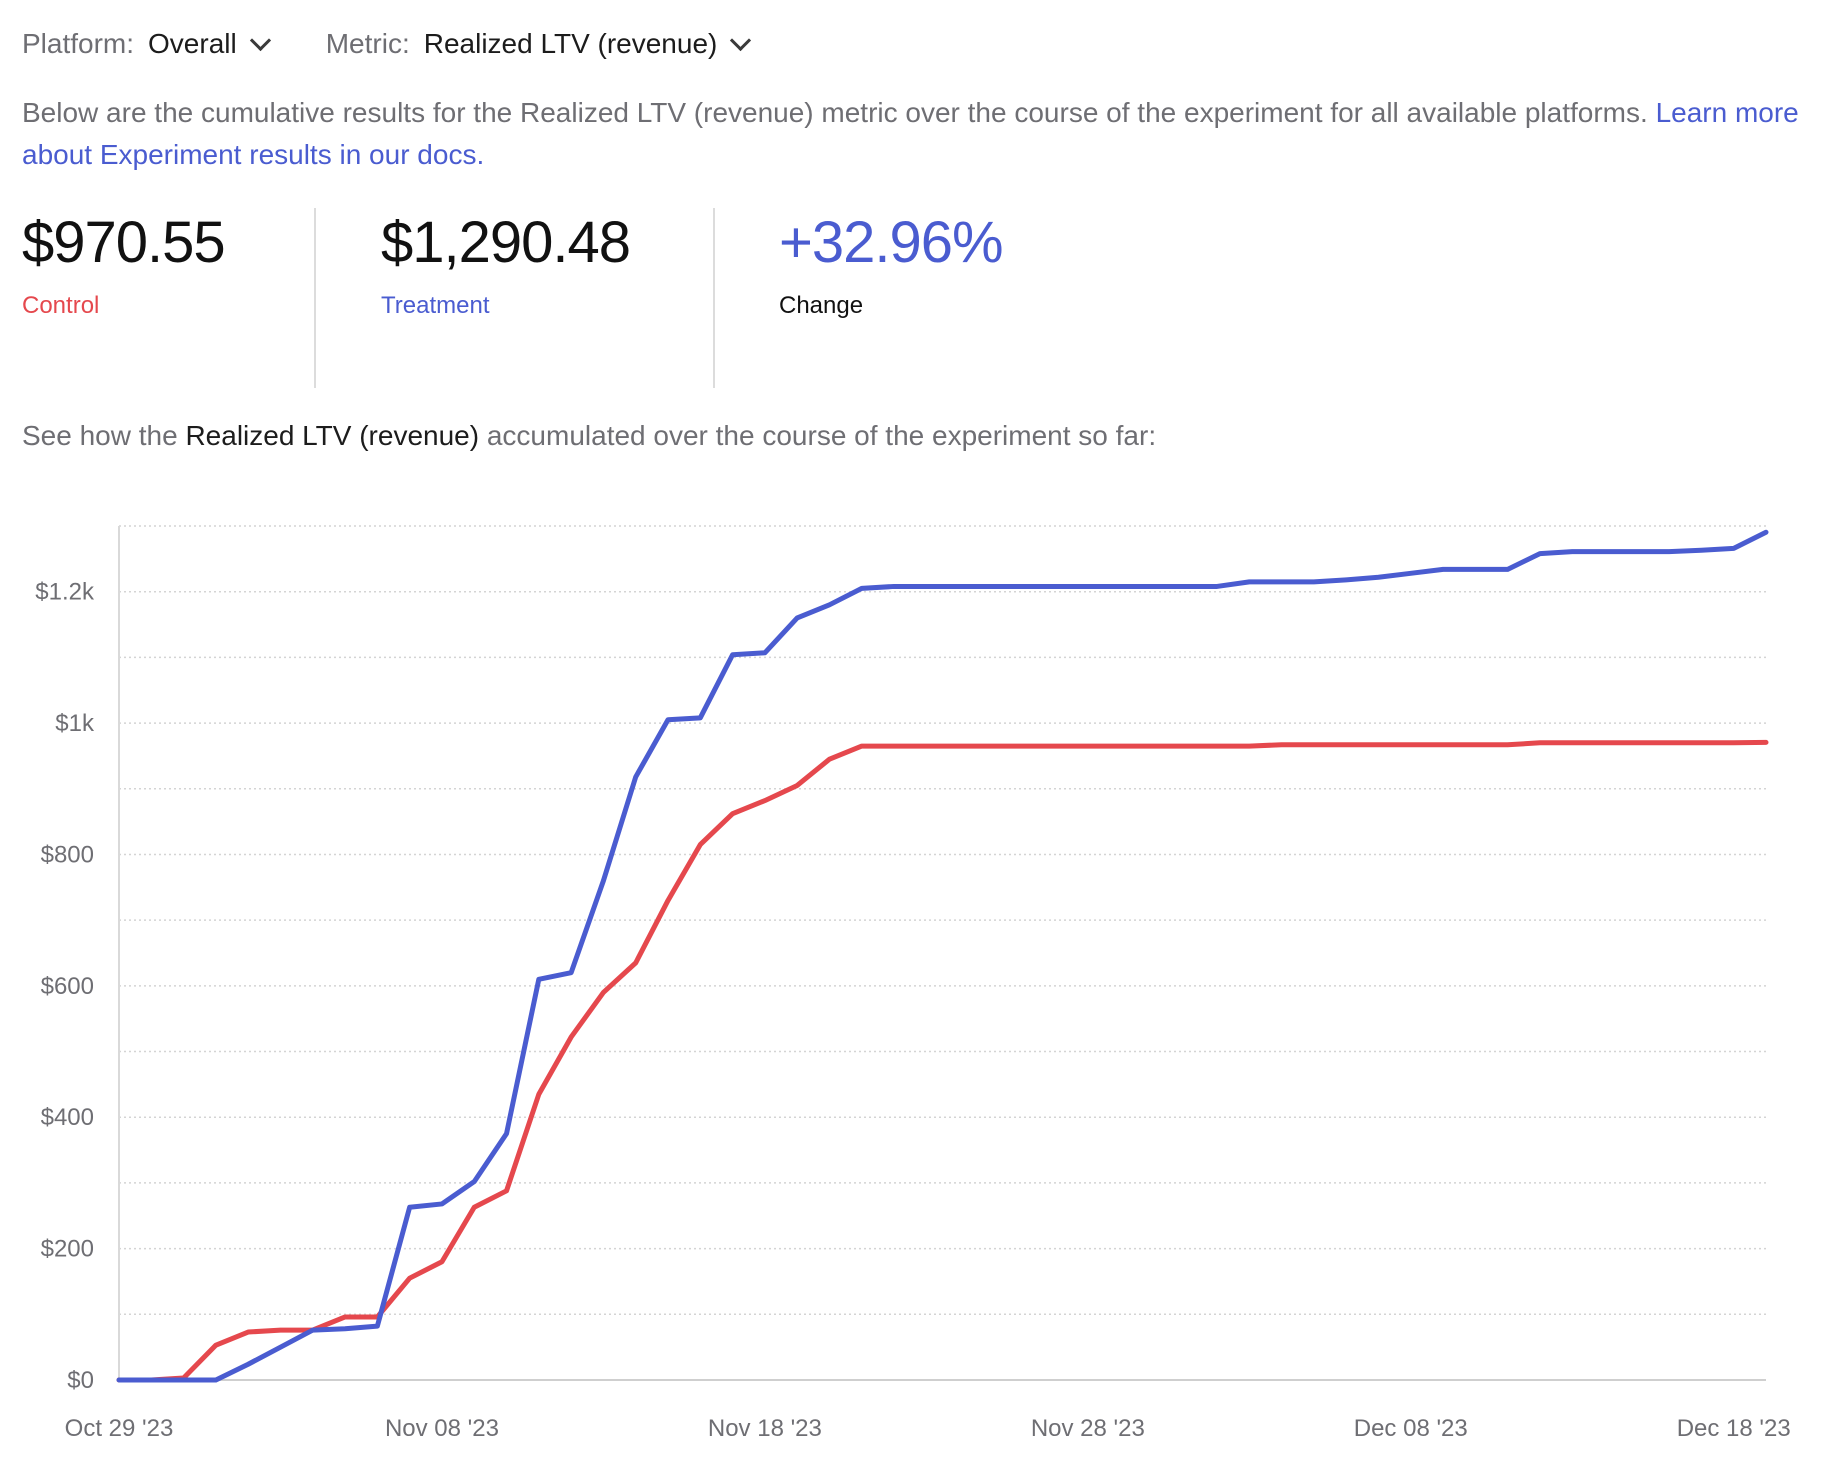  Describe the element at coordinates (119, 1428) in the screenshot. I see `x-tick-label: Oct 29 '23` at that location.